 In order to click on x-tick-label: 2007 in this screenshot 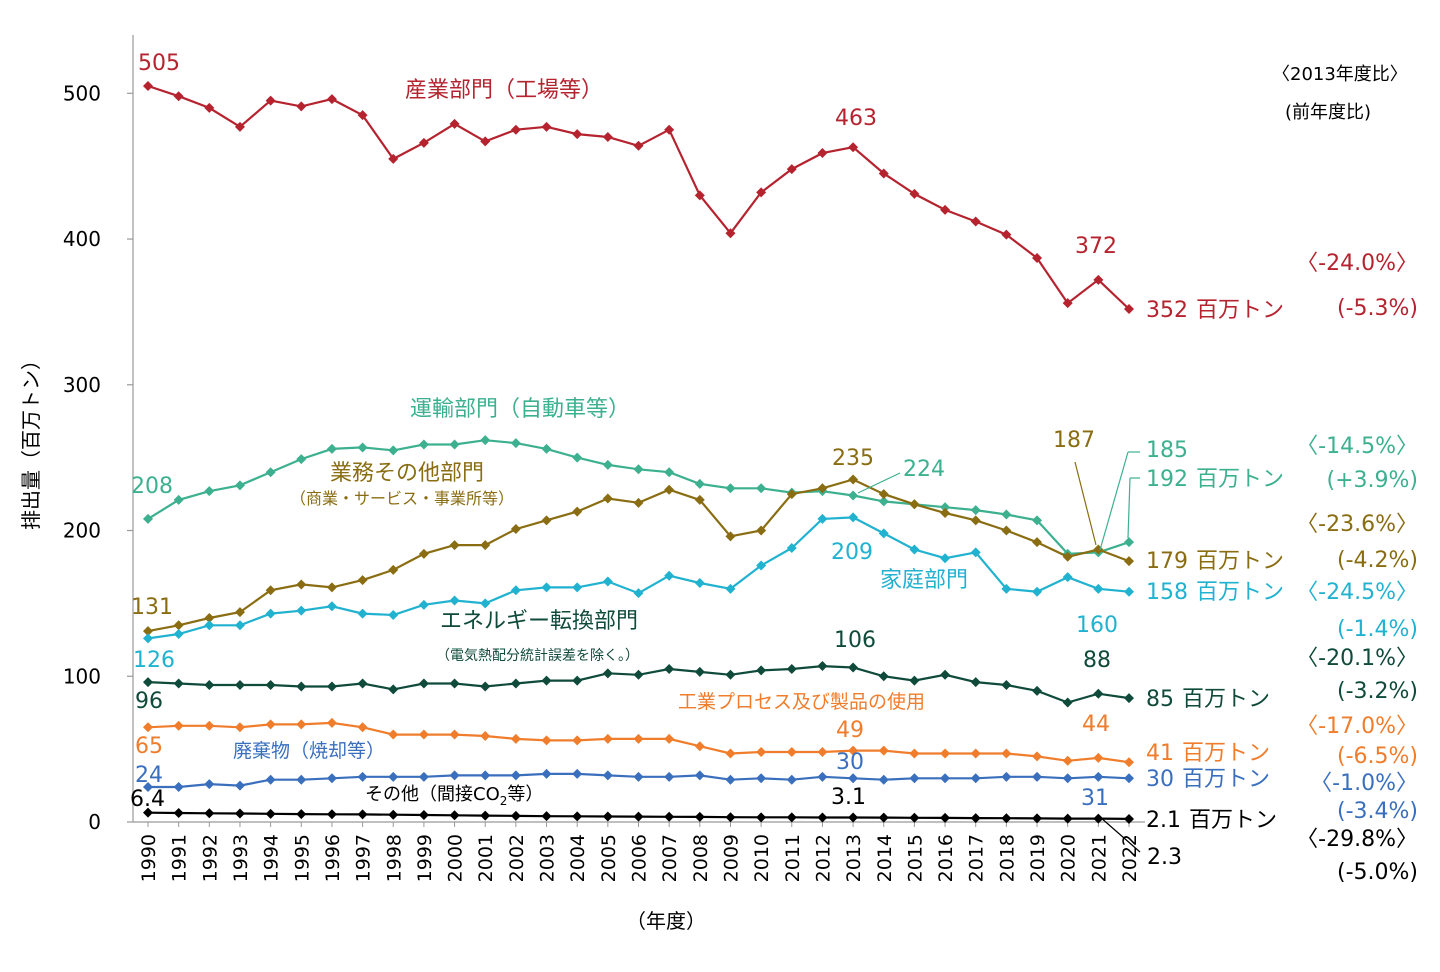, I will do `click(670, 858)`.